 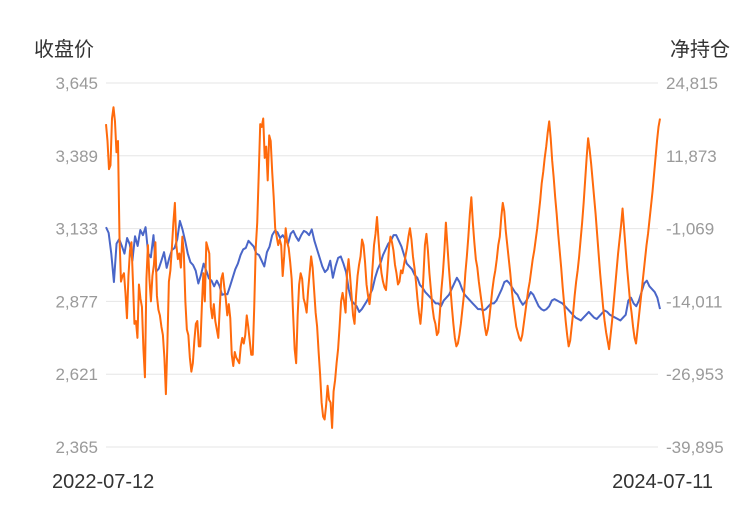 What do you see at coordinates (662, 482) in the screenshot?
I see `x-end-label: 2024-07-11` at bounding box center [662, 482].